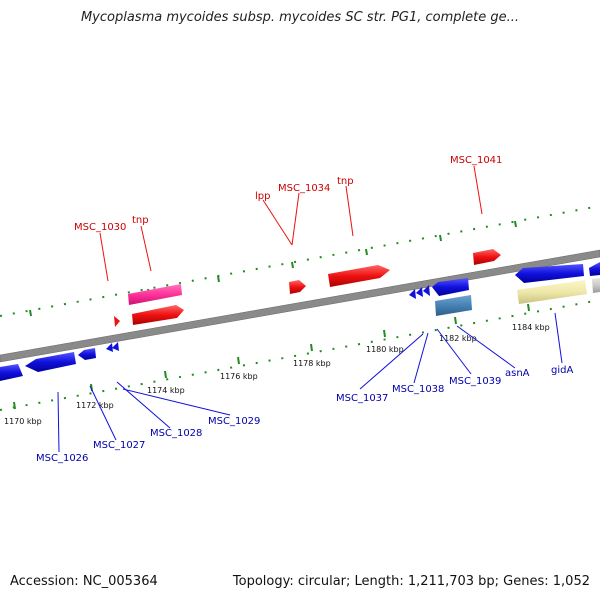 This screenshot has width=600, height=600. Describe the element at coordinates (562, 370) in the screenshot. I see `gene-label: gidA` at that location.